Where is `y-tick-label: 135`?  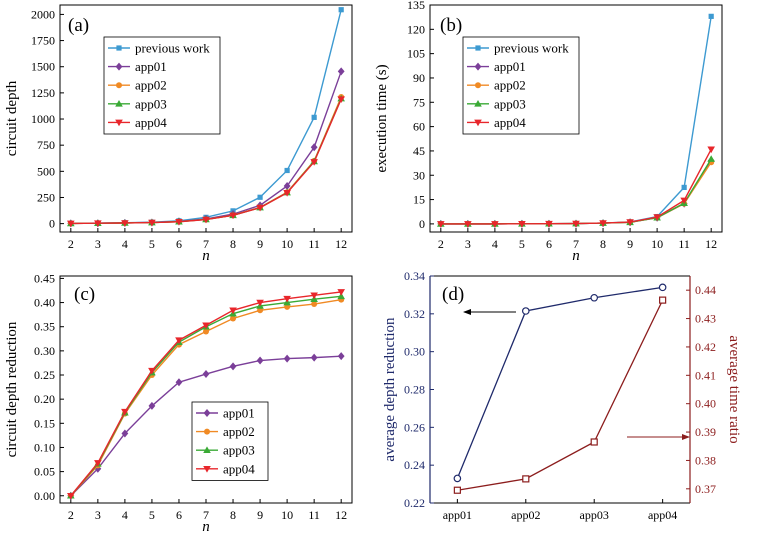
y-tick-label: 135 is located at coordinates (416, 6).